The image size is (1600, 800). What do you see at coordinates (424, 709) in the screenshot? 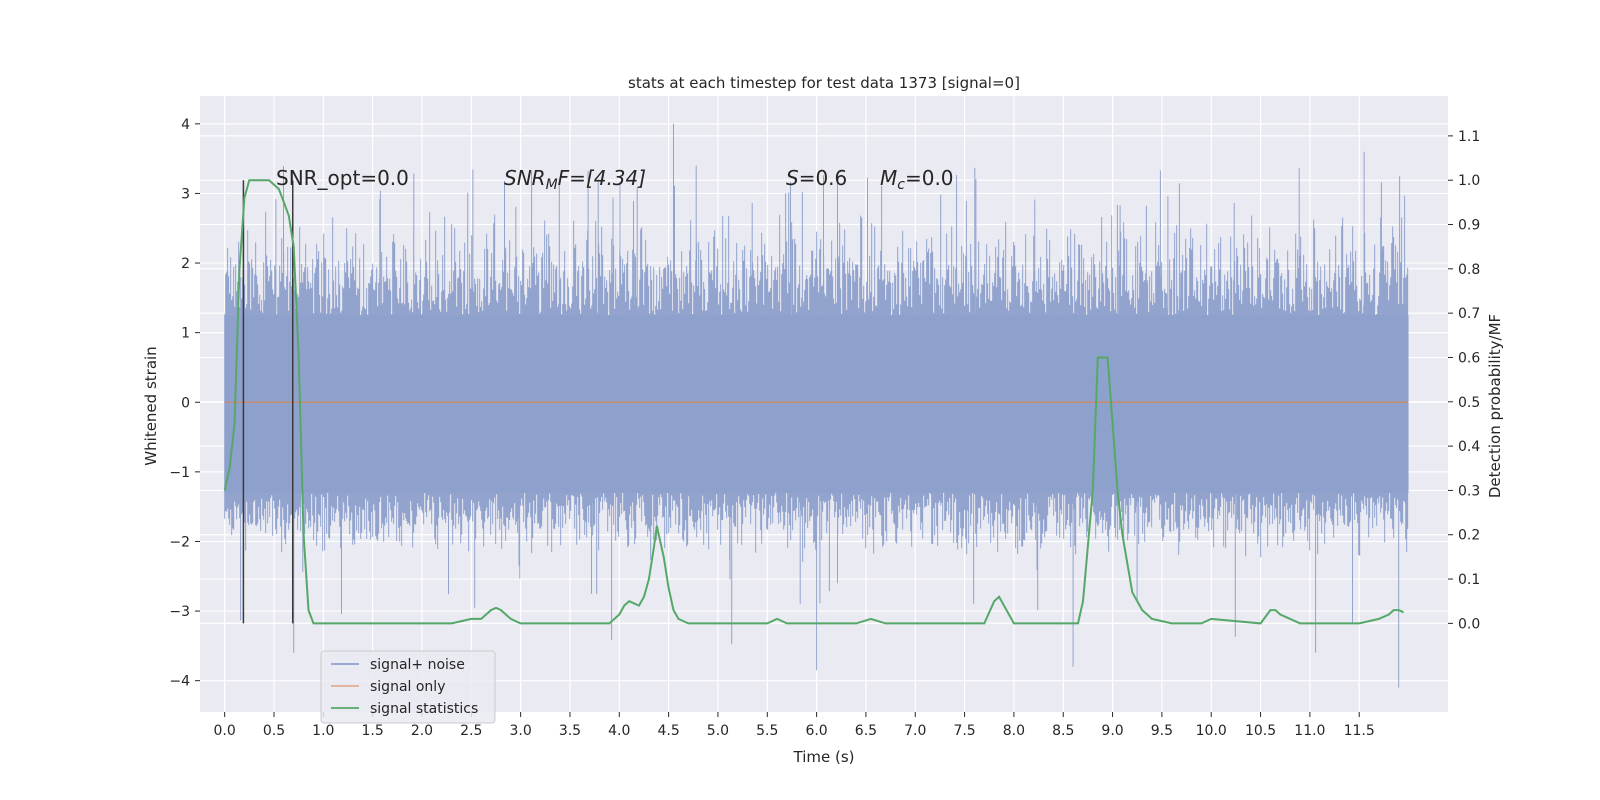
I see `legend-label-signal-statistics: signal statistics` at bounding box center [424, 709].